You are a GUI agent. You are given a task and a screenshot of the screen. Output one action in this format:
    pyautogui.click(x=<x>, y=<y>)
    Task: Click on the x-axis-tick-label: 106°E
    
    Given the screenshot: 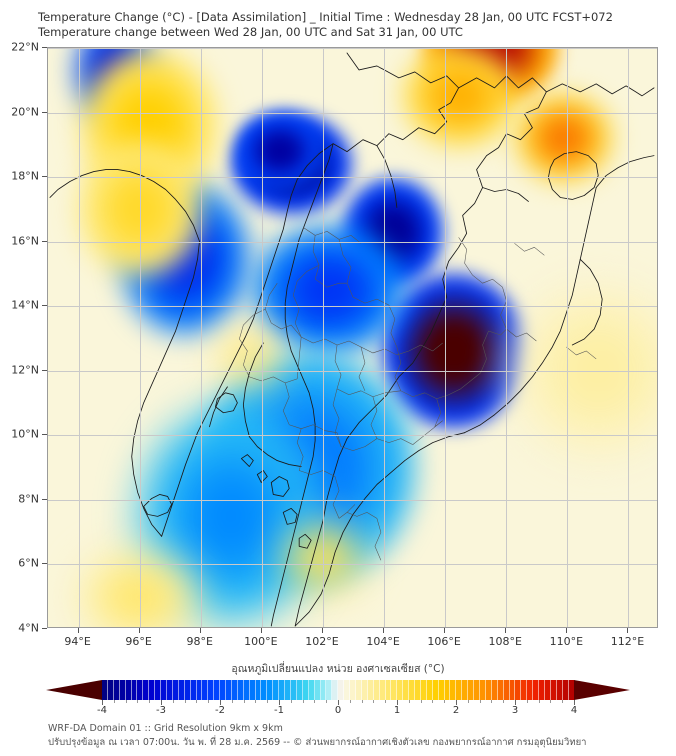 What is the action you would take?
    pyautogui.click(x=444, y=641)
    